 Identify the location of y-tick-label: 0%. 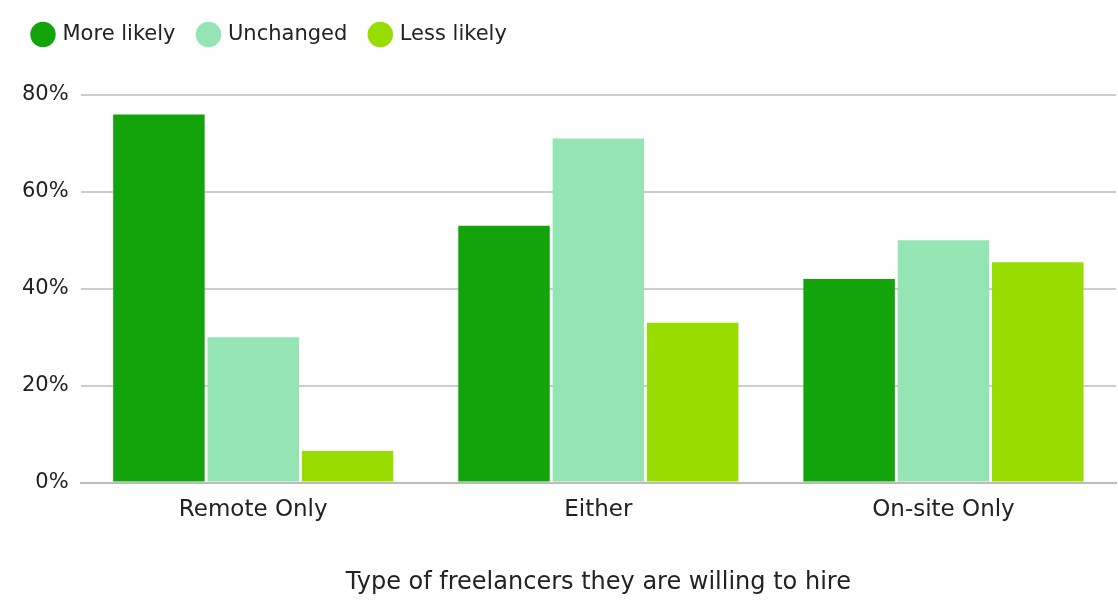
(52, 481).